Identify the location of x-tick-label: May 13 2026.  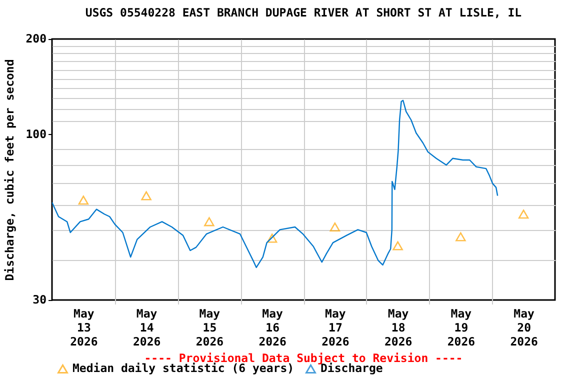
(84, 327).